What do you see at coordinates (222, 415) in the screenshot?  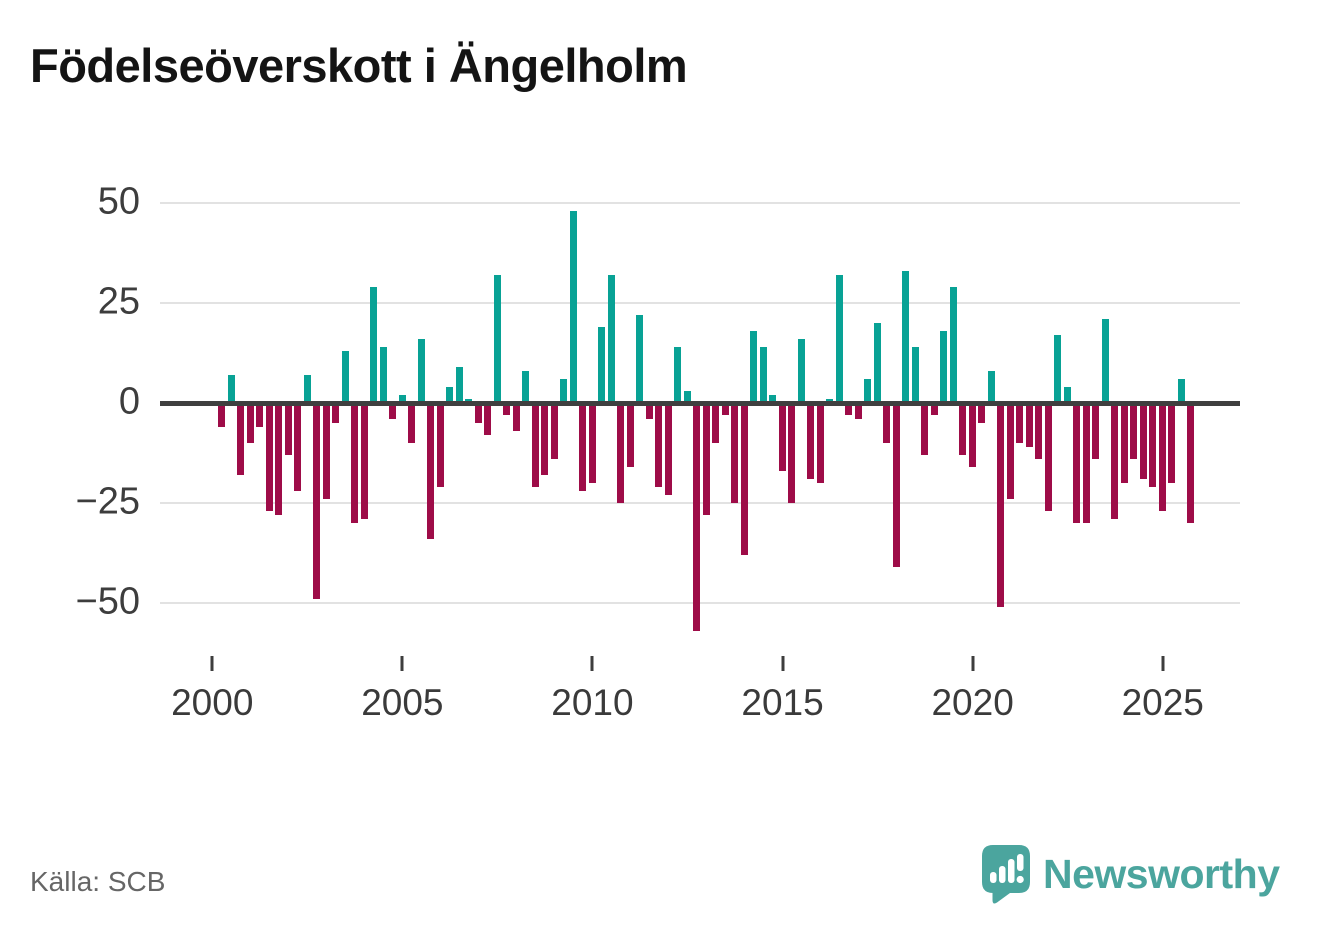 I see `bar-2000Q2` at bounding box center [222, 415].